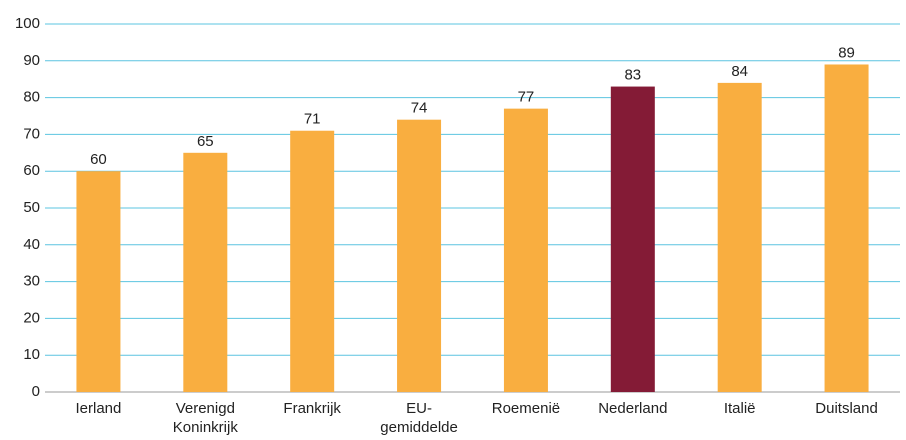 The image size is (906, 440). Describe the element at coordinates (846, 408) in the screenshot. I see `x-tick-label: Duitsland` at that location.